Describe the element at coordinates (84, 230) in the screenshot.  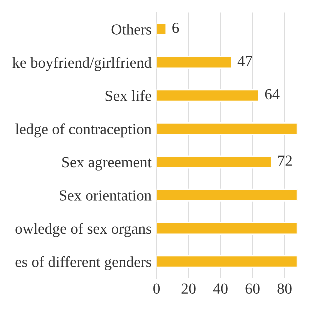
I see `y-tick-label: owledge of sex organs` at that location.